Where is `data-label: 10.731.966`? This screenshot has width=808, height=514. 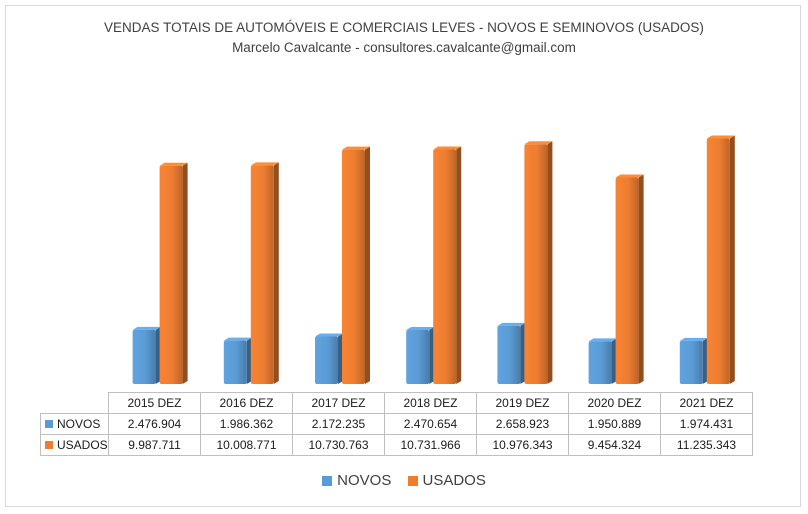
data-label: 10.731.966 is located at coordinates (430, 445).